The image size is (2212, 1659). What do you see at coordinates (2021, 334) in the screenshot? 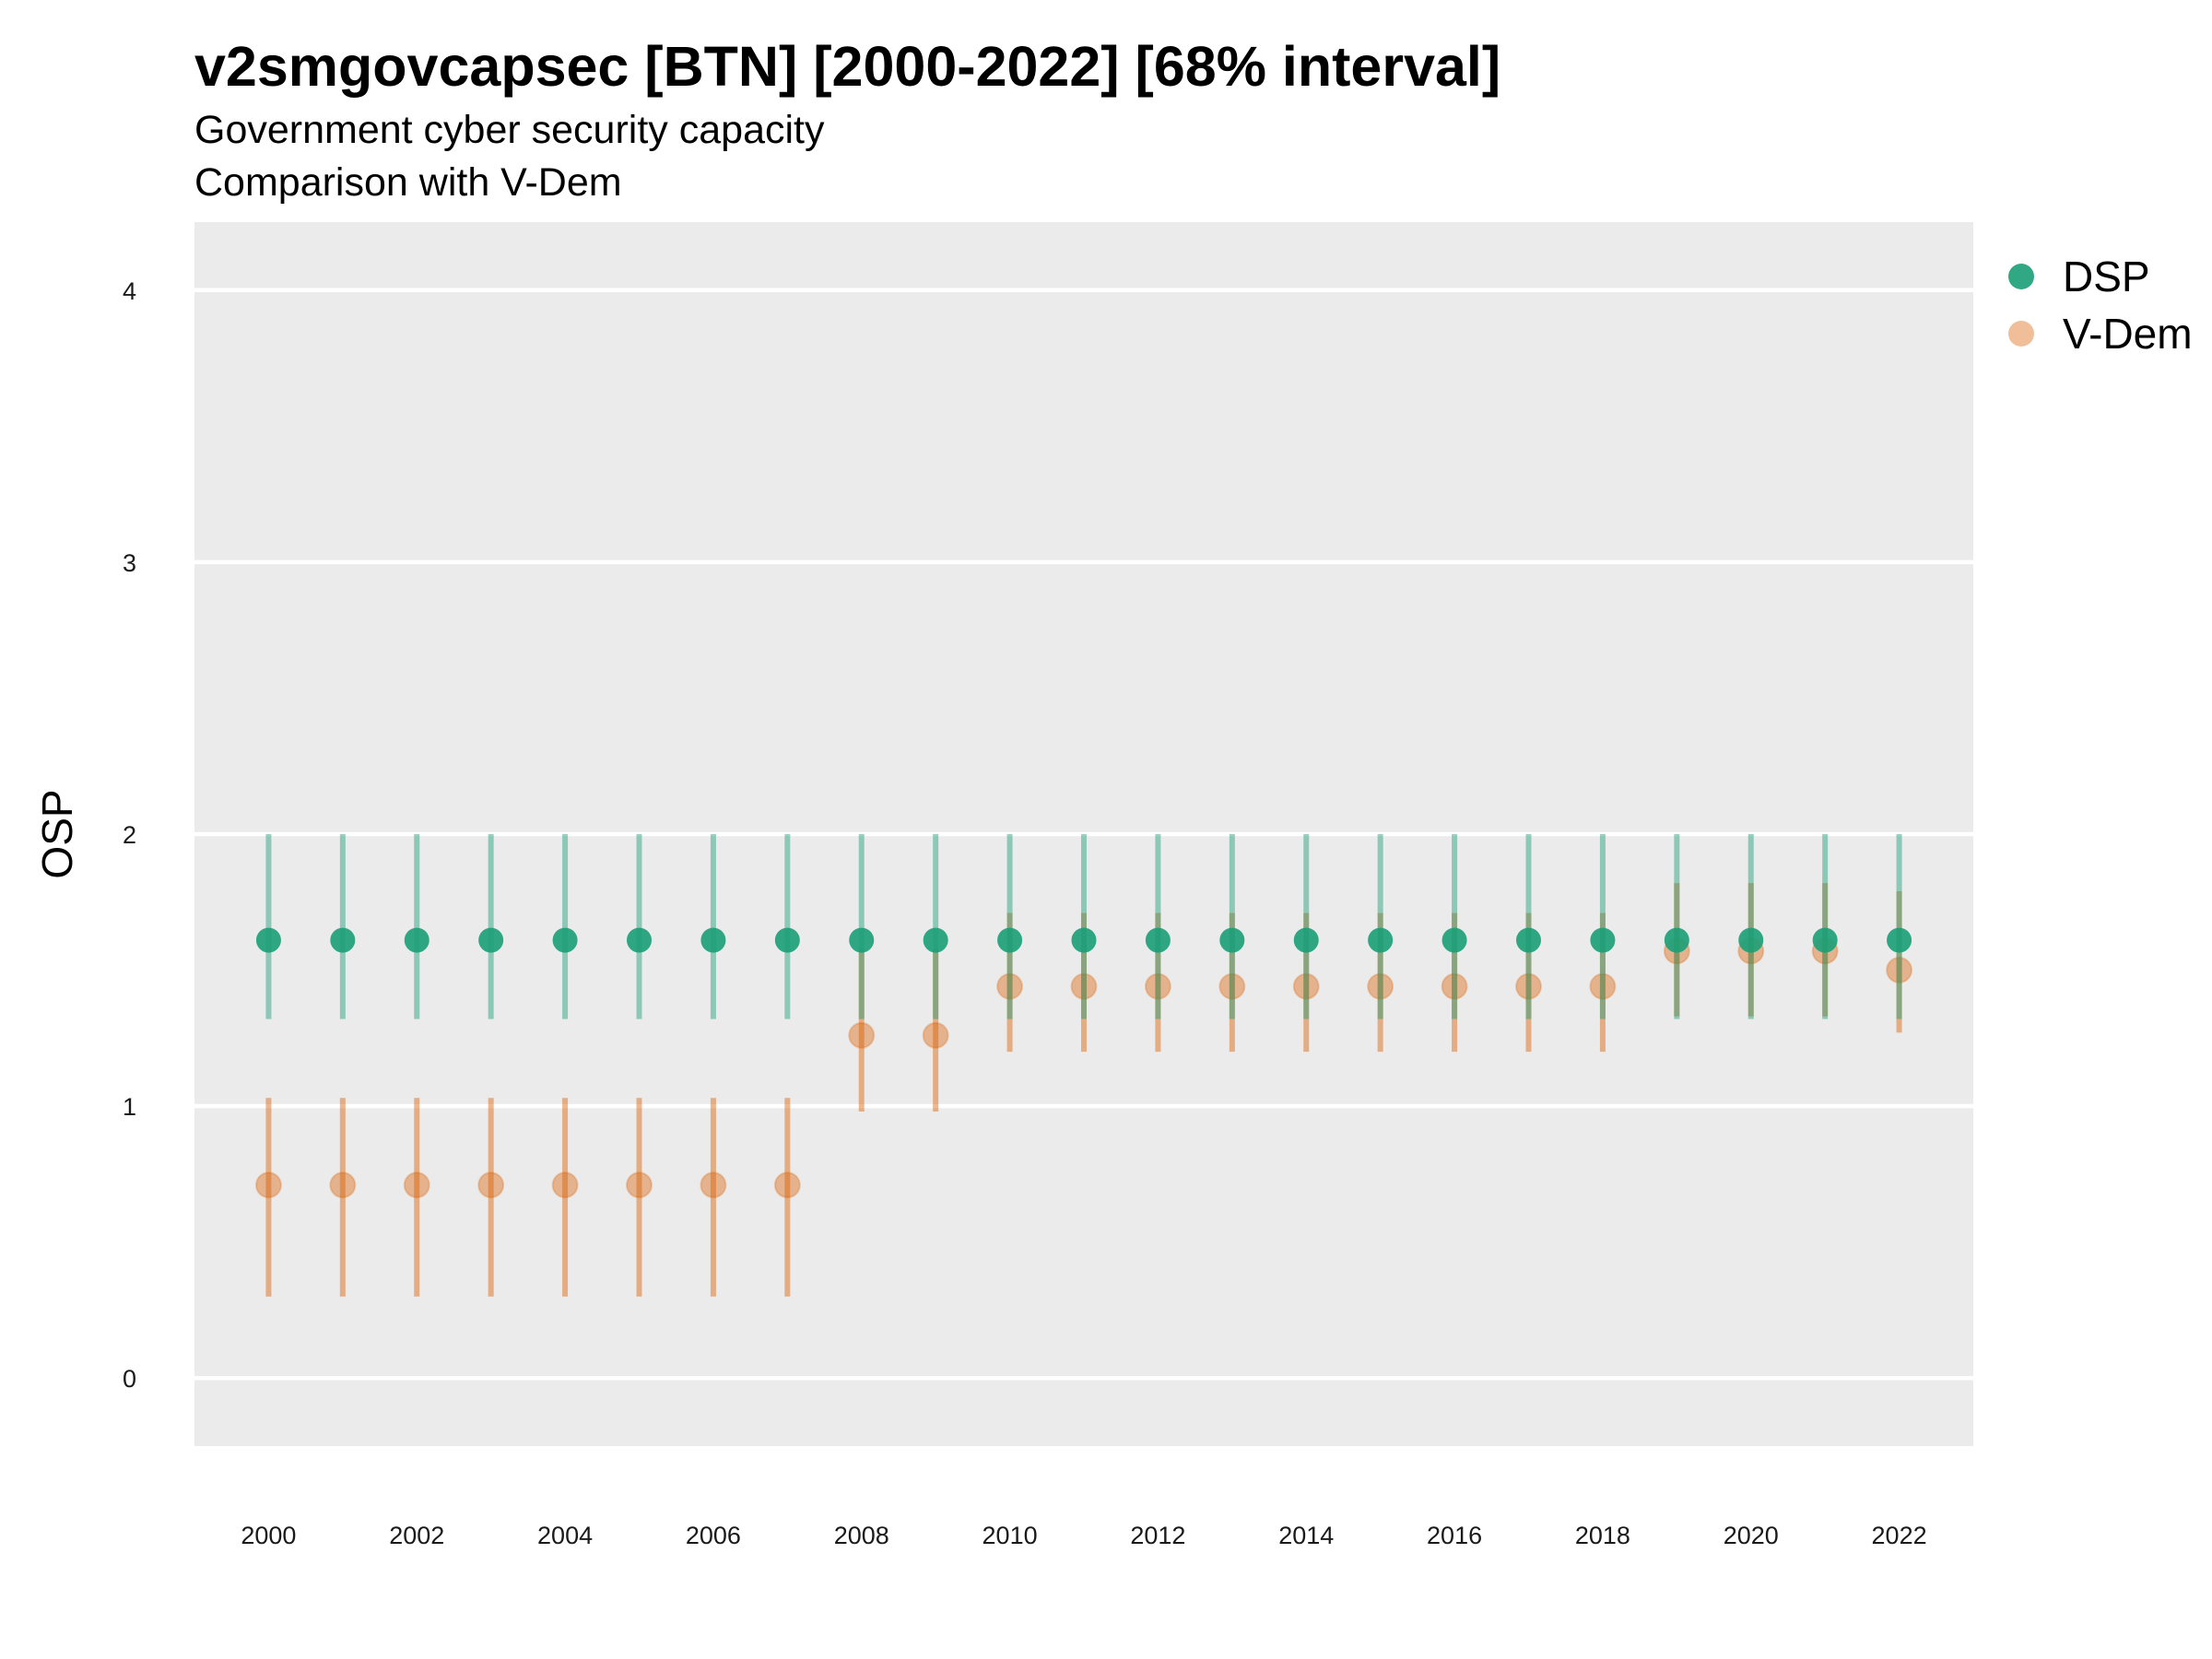
I see `legend-key-v-dem` at bounding box center [2021, 334].